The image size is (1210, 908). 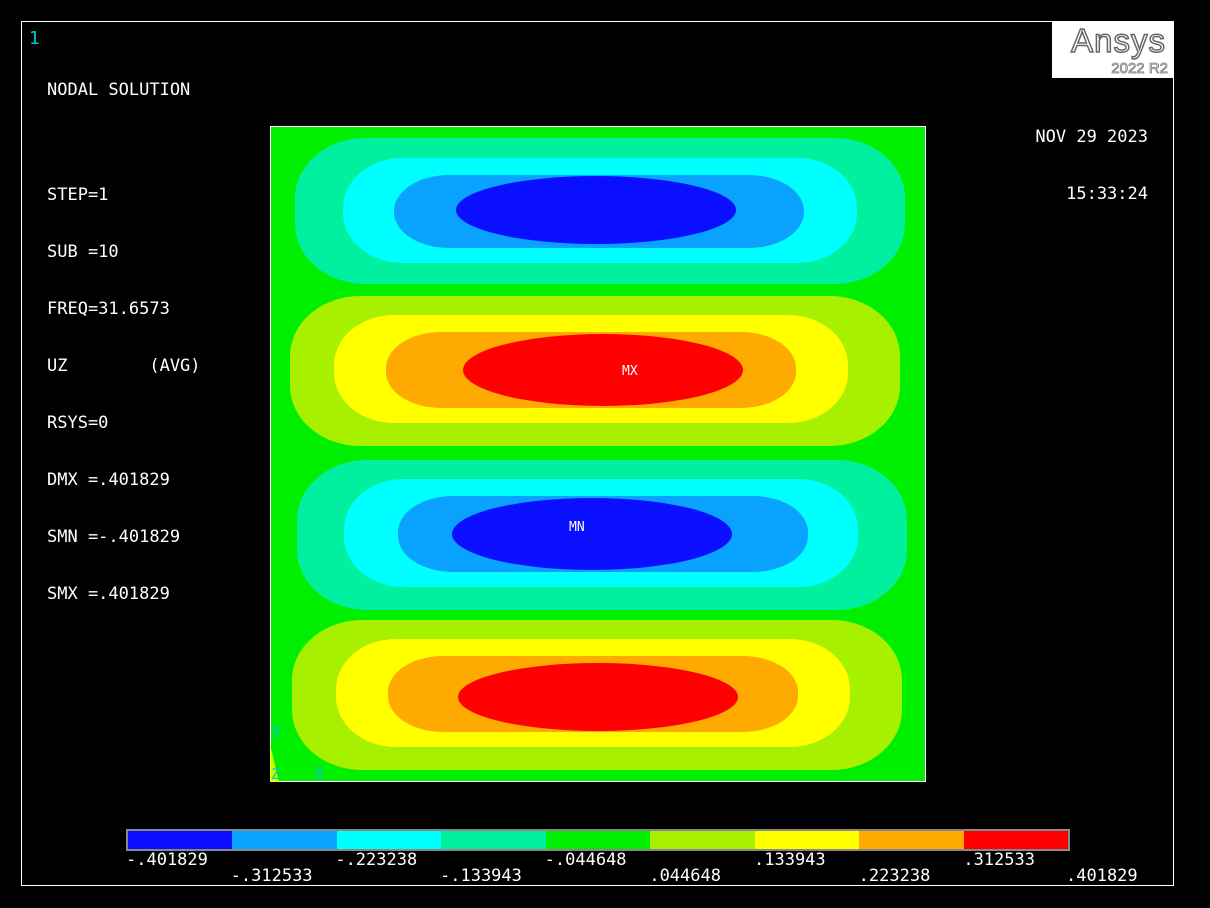 What do you see at coordinates (271, 876) in the screenshot?
I see `legend-label: -.312533` at bounding box center [271, 876].